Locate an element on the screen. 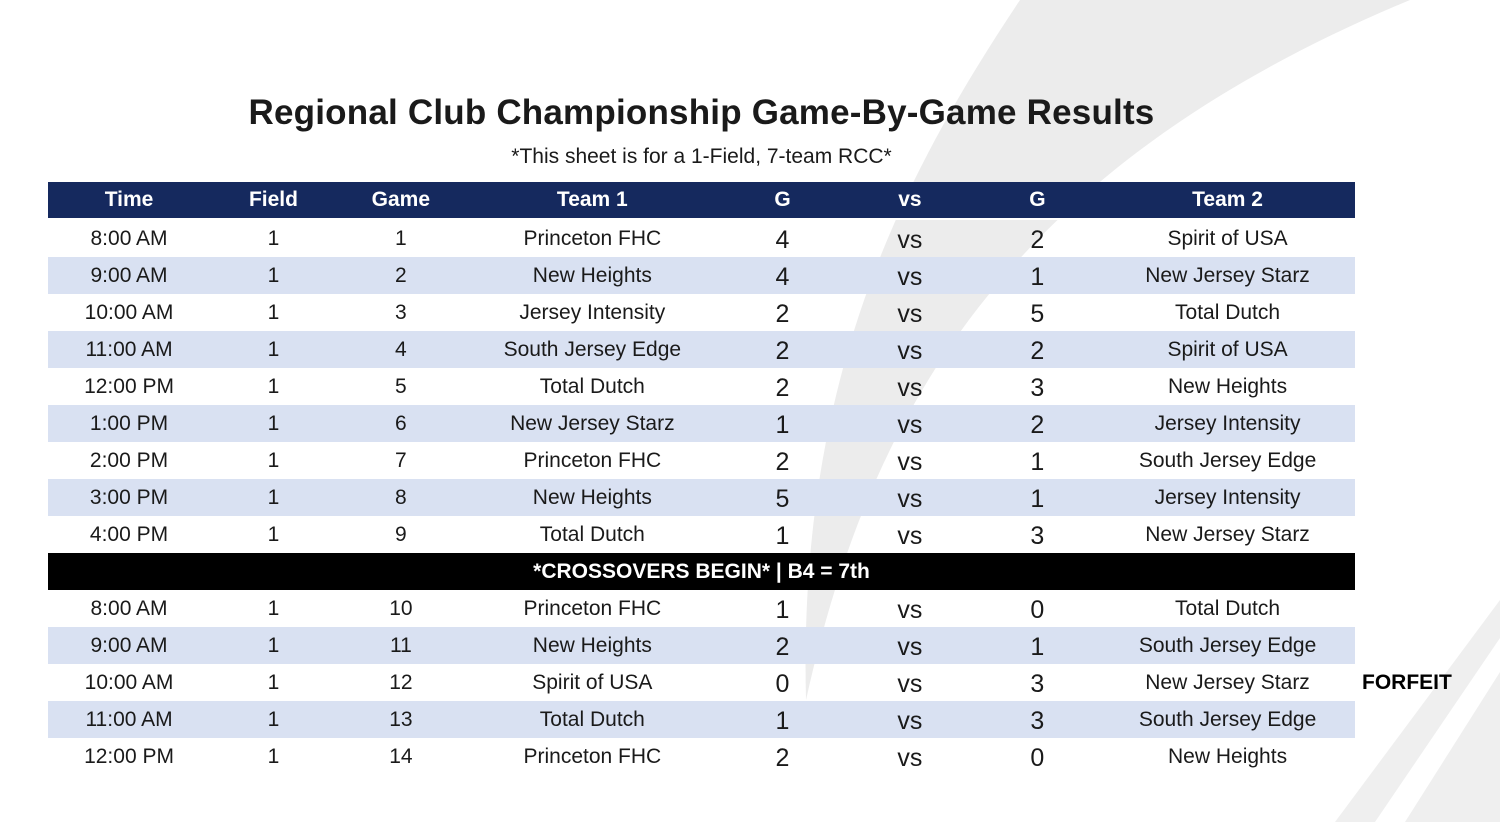 This screenshot has height=822, width=1500. col-header-team1: Team 1 is located at coordinates (592, 201).